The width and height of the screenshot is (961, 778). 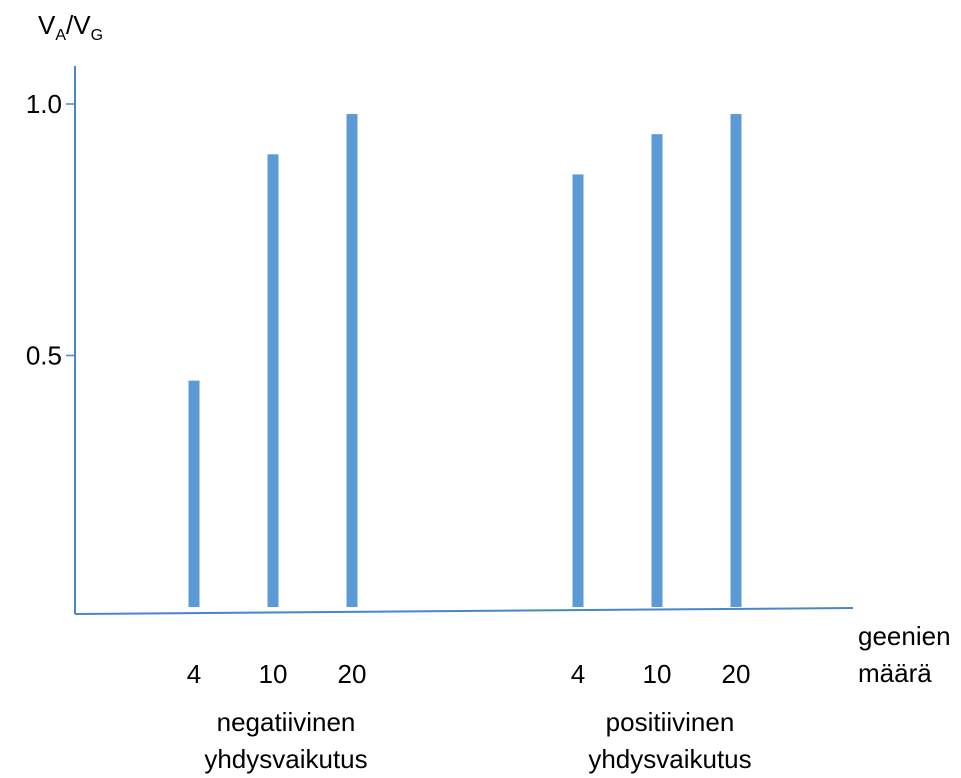 What do you see at coordinates (47, 25) in the screenshot?
I see `y-label-v1: V` at bounding box center [47, 25].